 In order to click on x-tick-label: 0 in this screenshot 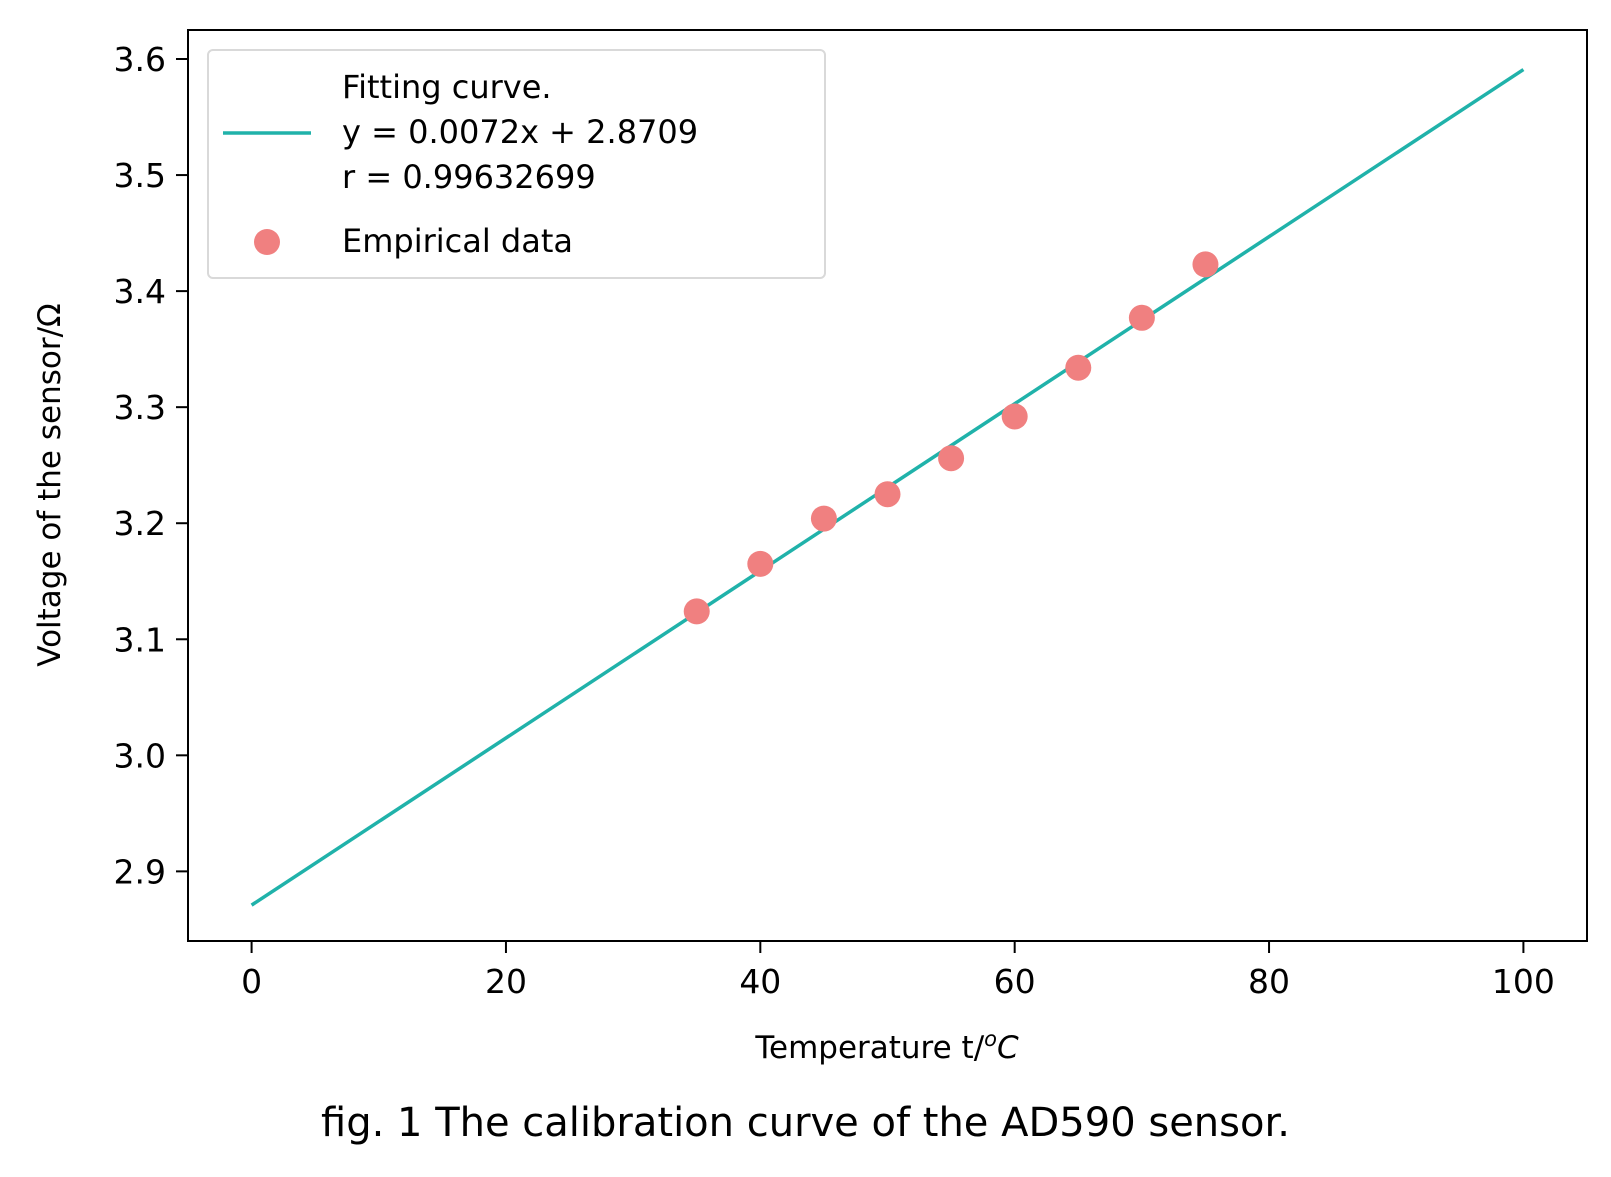, I will do `click(251, 981)`.